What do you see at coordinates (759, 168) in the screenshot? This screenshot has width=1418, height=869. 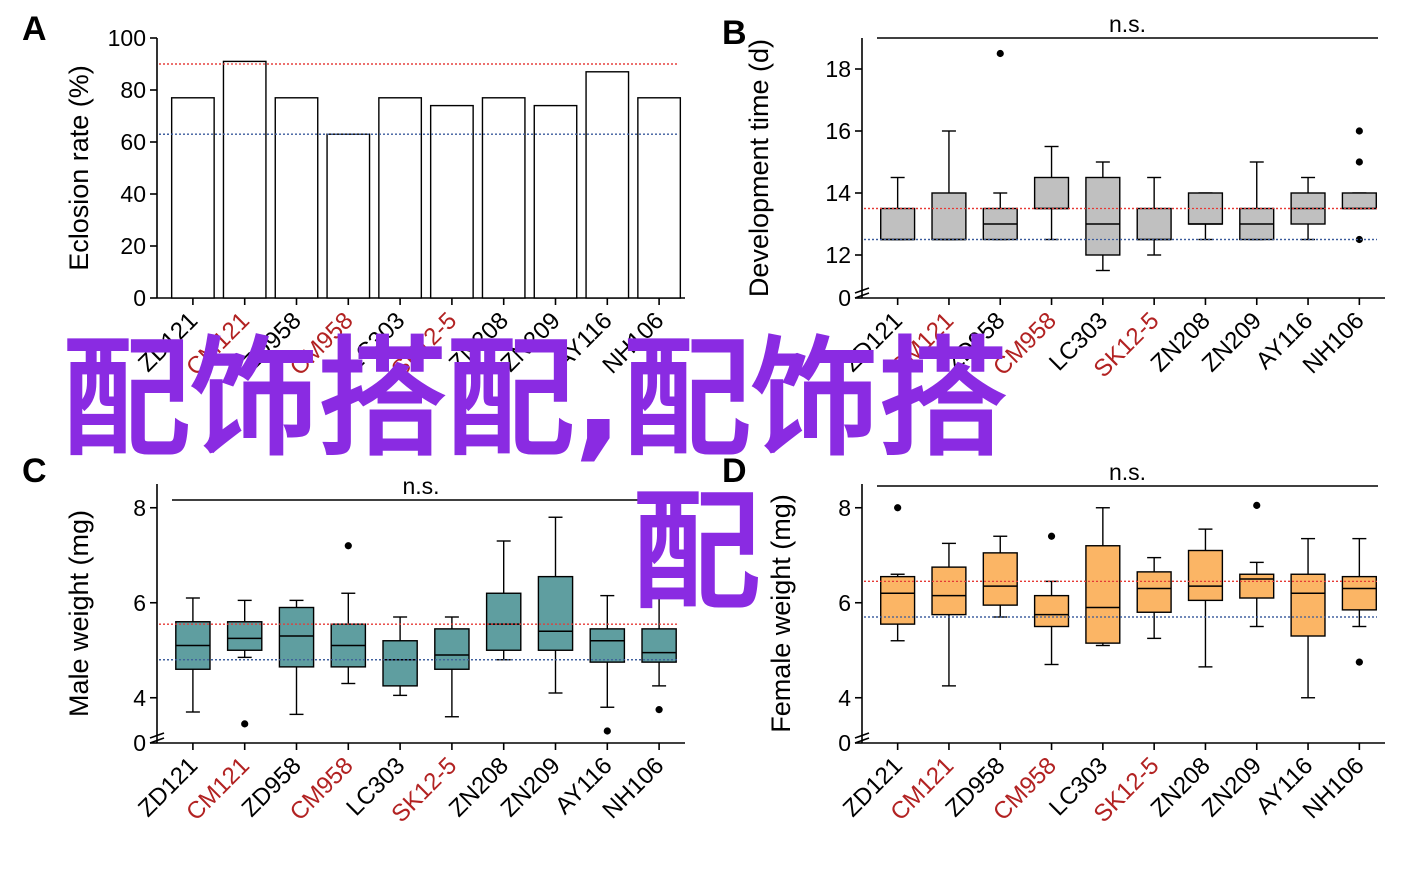 I see `y-axis-label: Development time (d)` at bounding box center [759, 168].